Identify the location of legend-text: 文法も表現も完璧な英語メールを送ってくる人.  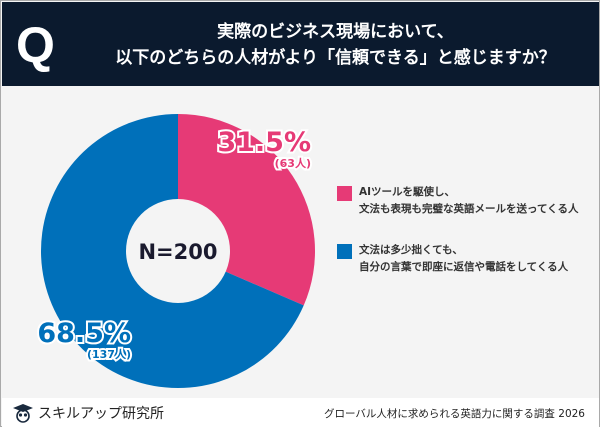
(469, 209).